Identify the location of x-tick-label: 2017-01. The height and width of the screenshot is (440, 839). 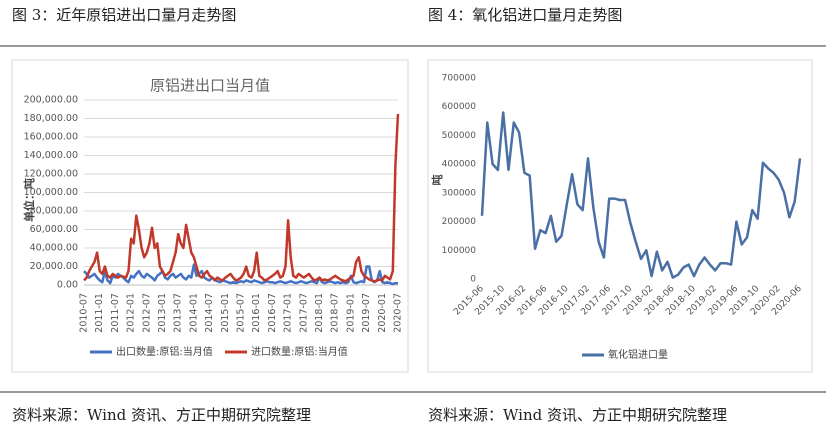
(288, 313).